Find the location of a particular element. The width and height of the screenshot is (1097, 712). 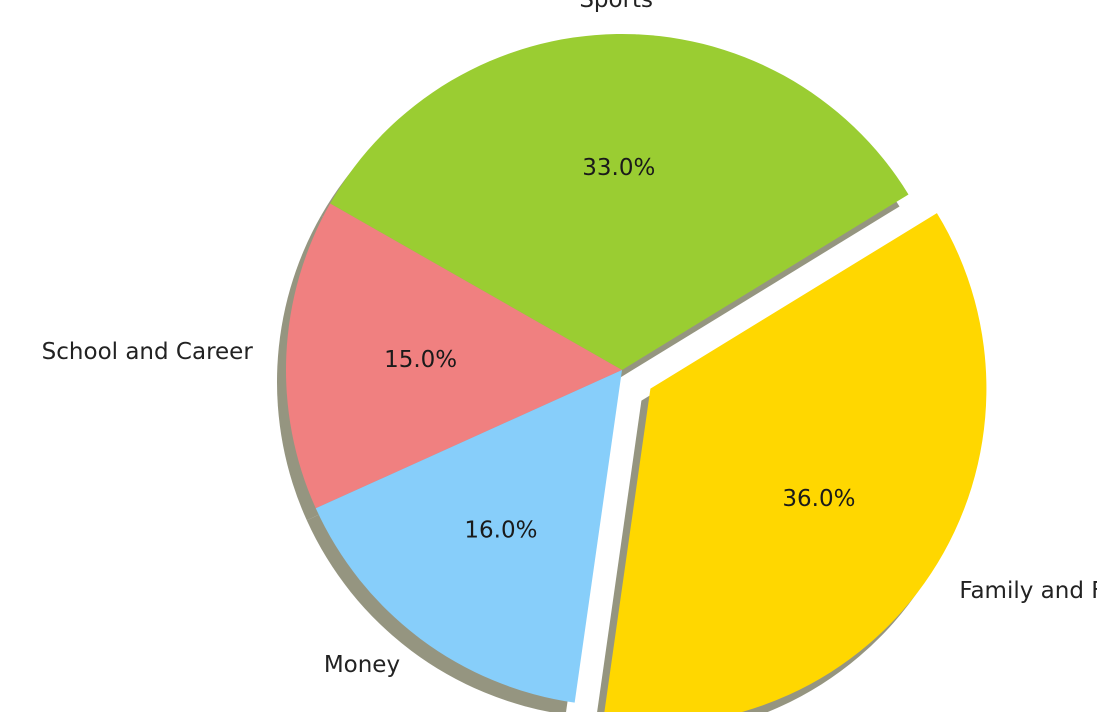

pie-slice-money is located at coordinates (468, 536).